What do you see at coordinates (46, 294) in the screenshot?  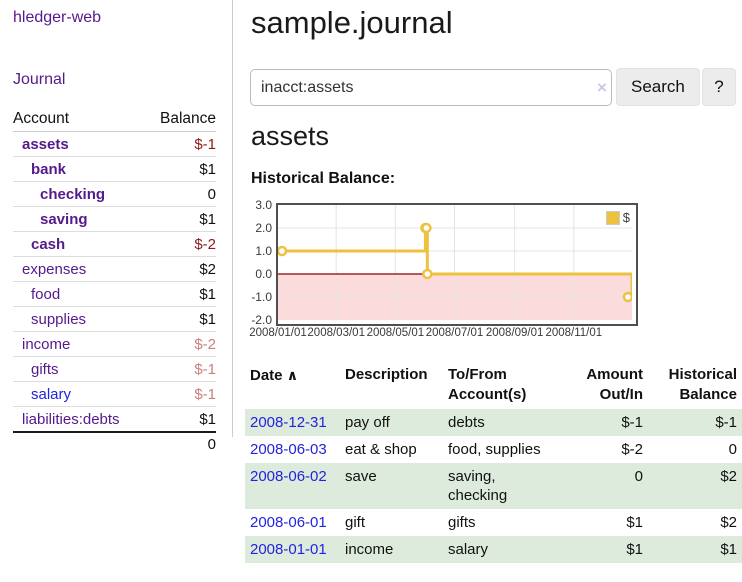 I see `account-link-food: food` at bounding box center [46, 294].